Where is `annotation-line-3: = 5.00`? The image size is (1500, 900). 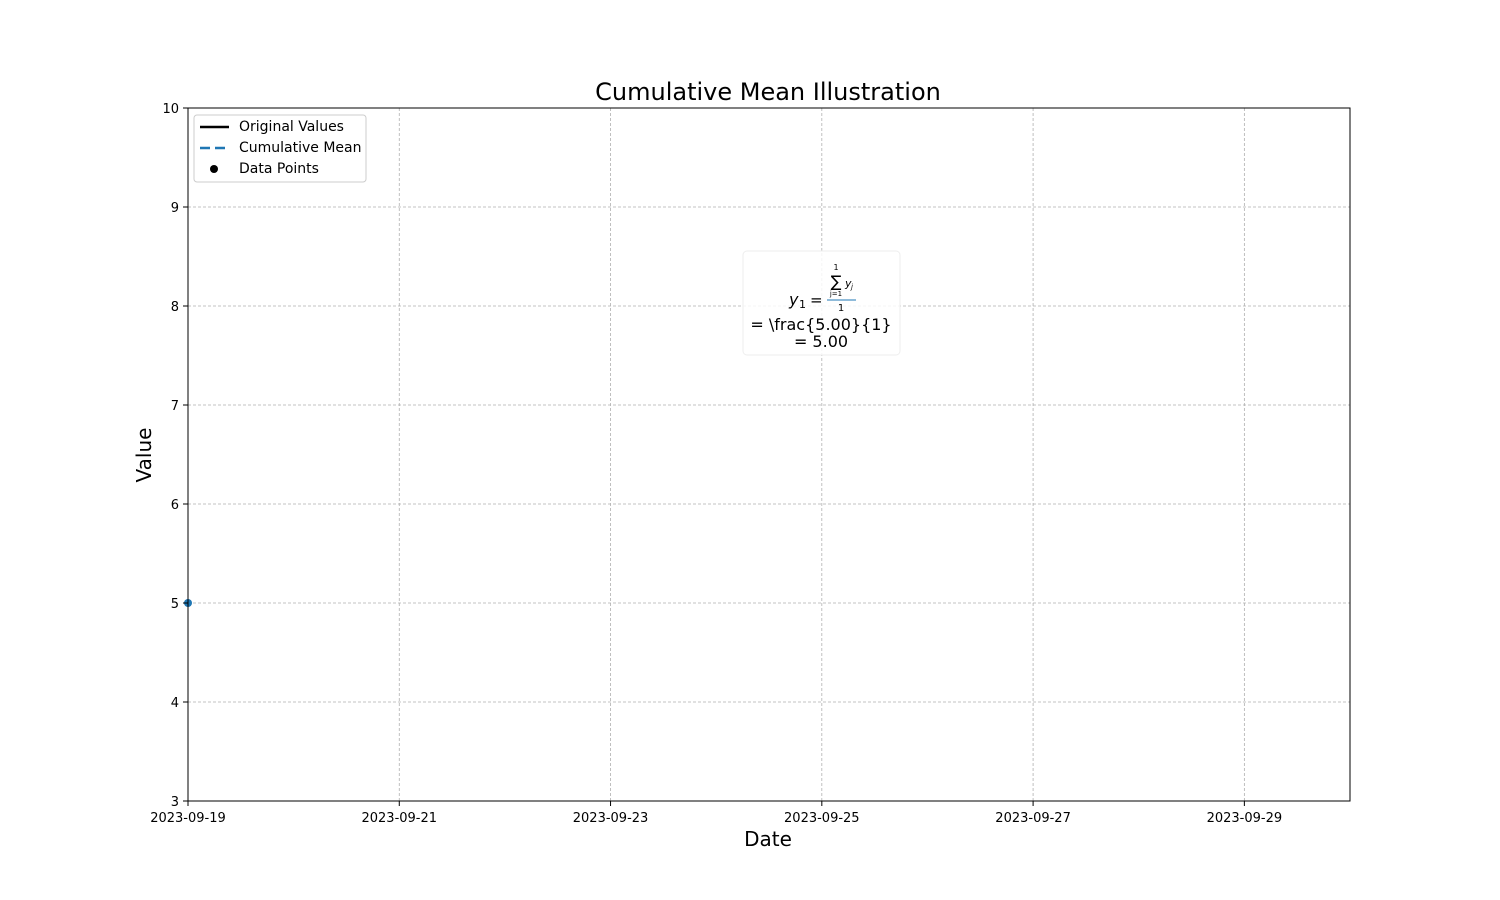
annotation-line-3: = 5.00 is located at coordinates (821, 341).